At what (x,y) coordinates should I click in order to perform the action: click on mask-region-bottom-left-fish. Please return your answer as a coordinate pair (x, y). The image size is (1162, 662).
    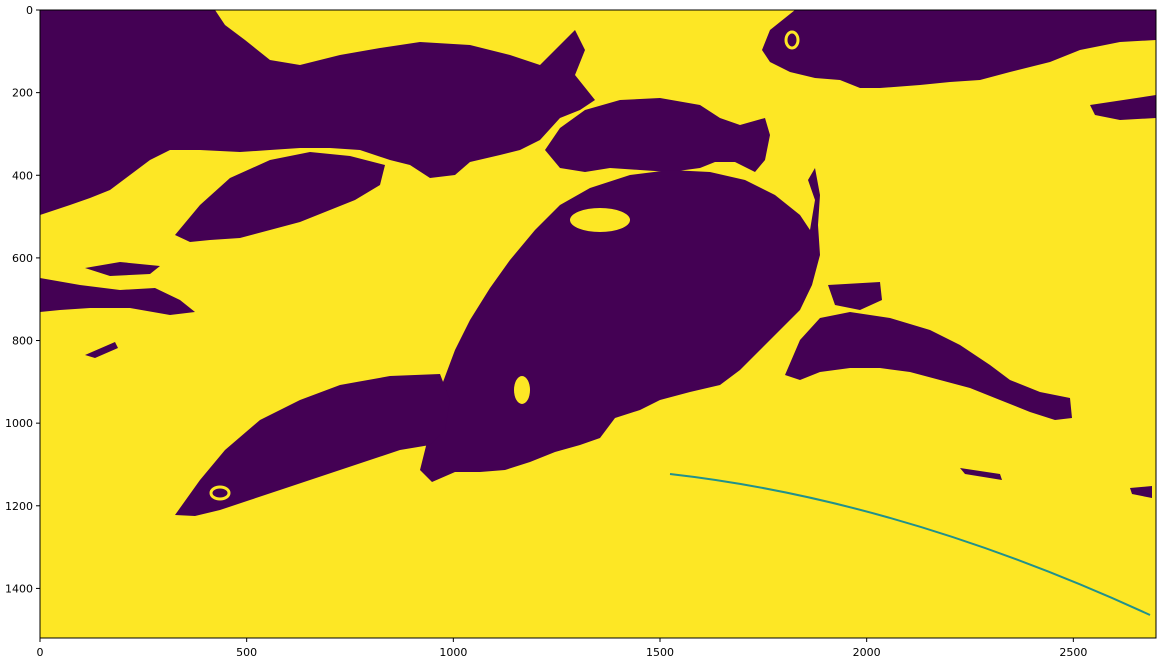
    Looking at the image, I should click on (312, 445).